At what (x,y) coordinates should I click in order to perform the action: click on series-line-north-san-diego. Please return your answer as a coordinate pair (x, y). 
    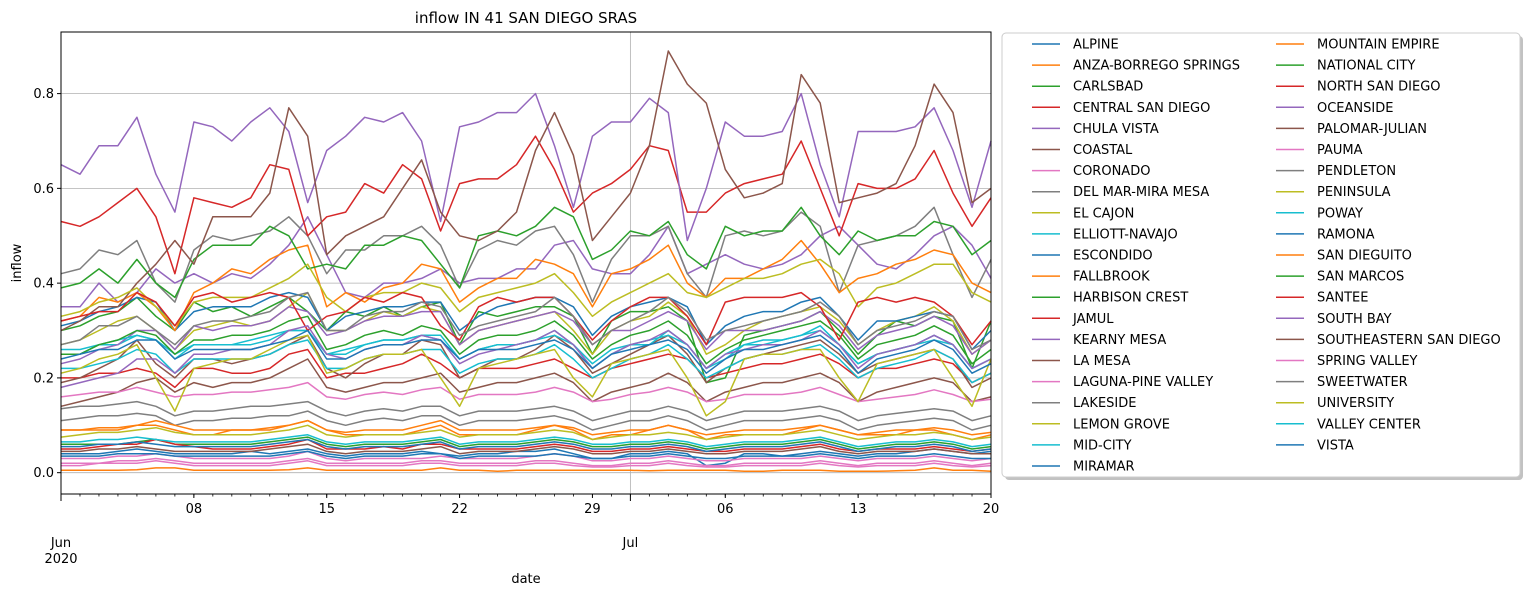
    Looking at the image, I should click on (526, 205).